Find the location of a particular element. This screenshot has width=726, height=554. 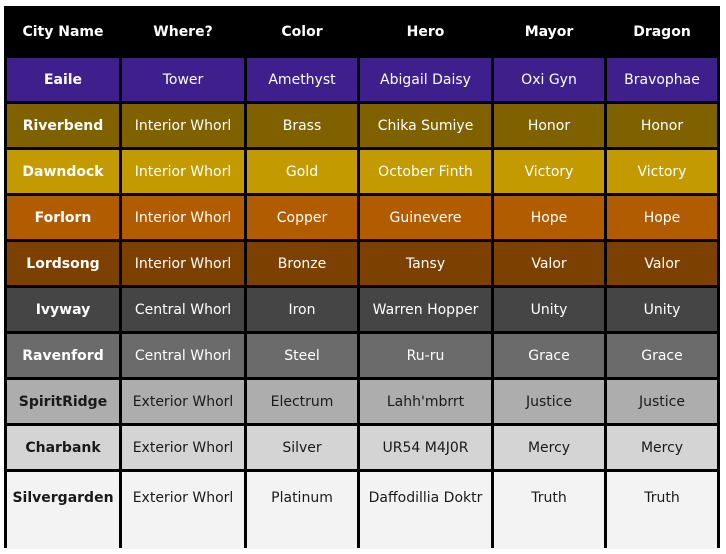

hero-cell: Daffodillia Doktr is located at coordinates (425, 510).